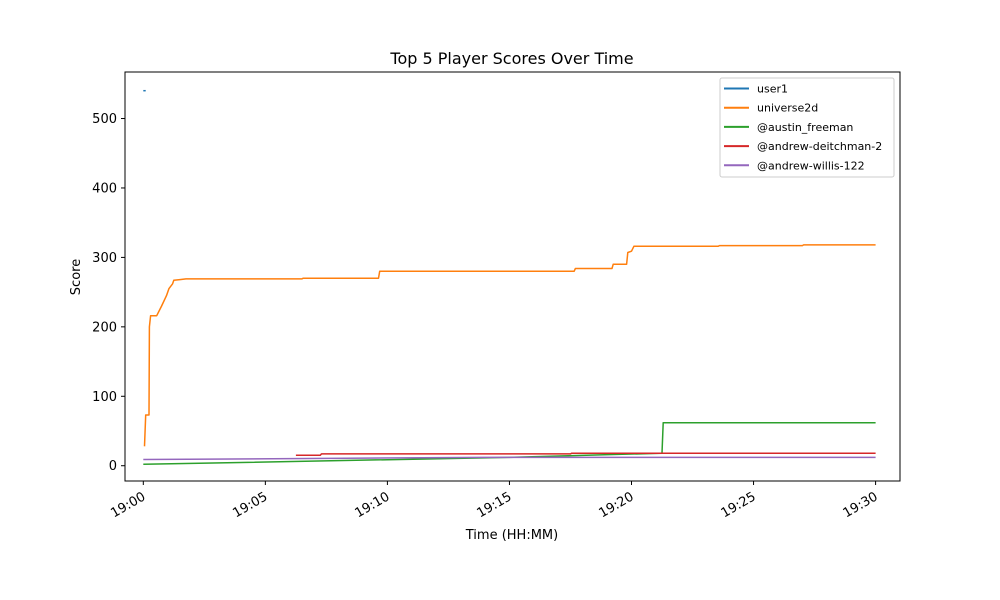  I want to click on x-tick-label-5: 19:25, so click(739, 505).